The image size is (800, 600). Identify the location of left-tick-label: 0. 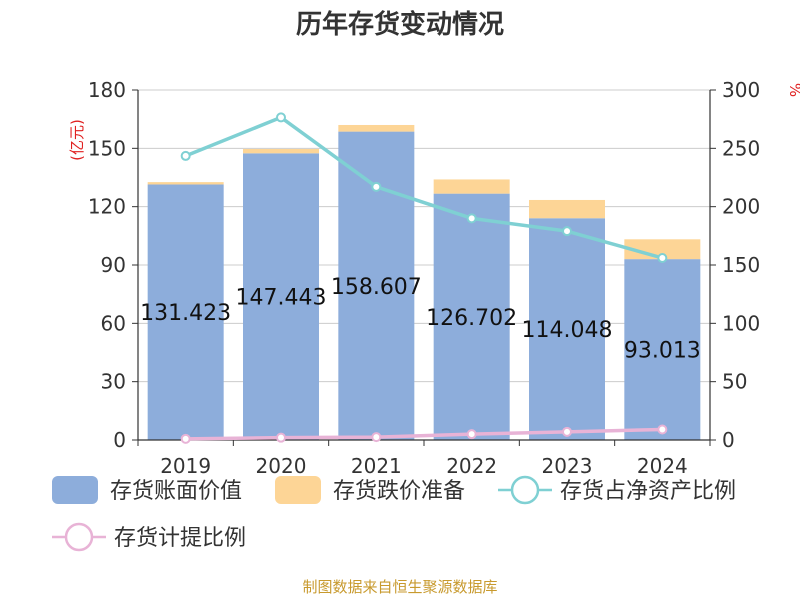
(119, 440).